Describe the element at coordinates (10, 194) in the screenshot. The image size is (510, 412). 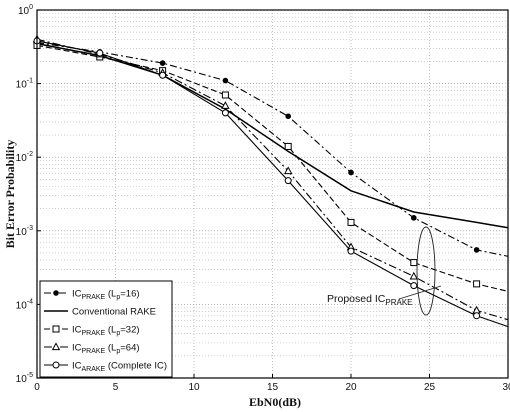
I see `y-axis-label: Bit Error Probability` at that location.